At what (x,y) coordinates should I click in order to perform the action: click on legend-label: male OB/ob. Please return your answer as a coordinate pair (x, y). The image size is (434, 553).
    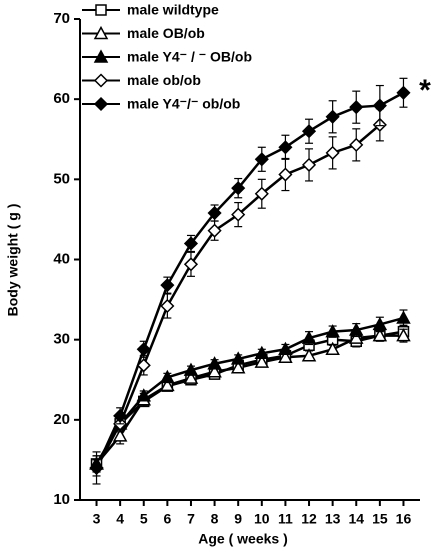
    Looking at the image, I should click on (166, 33).